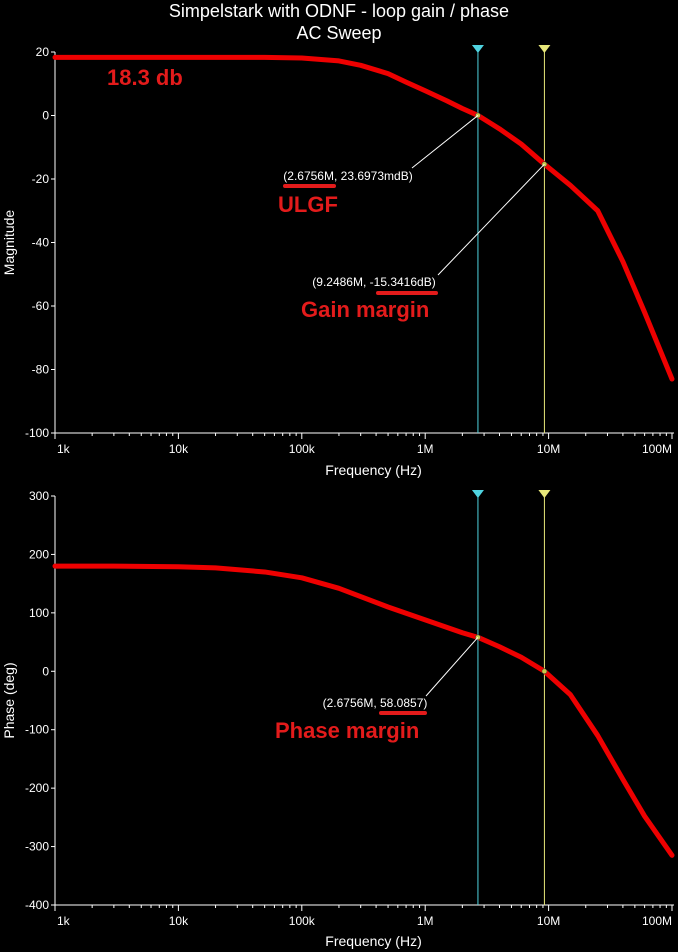 Image resolution: width=678 pixels, height=952 pixels. Describe the element at coordinates (375, 703) in the screenshot. I see `cursor-readout-phase: (2.6756M, 58.0857)` at that location.